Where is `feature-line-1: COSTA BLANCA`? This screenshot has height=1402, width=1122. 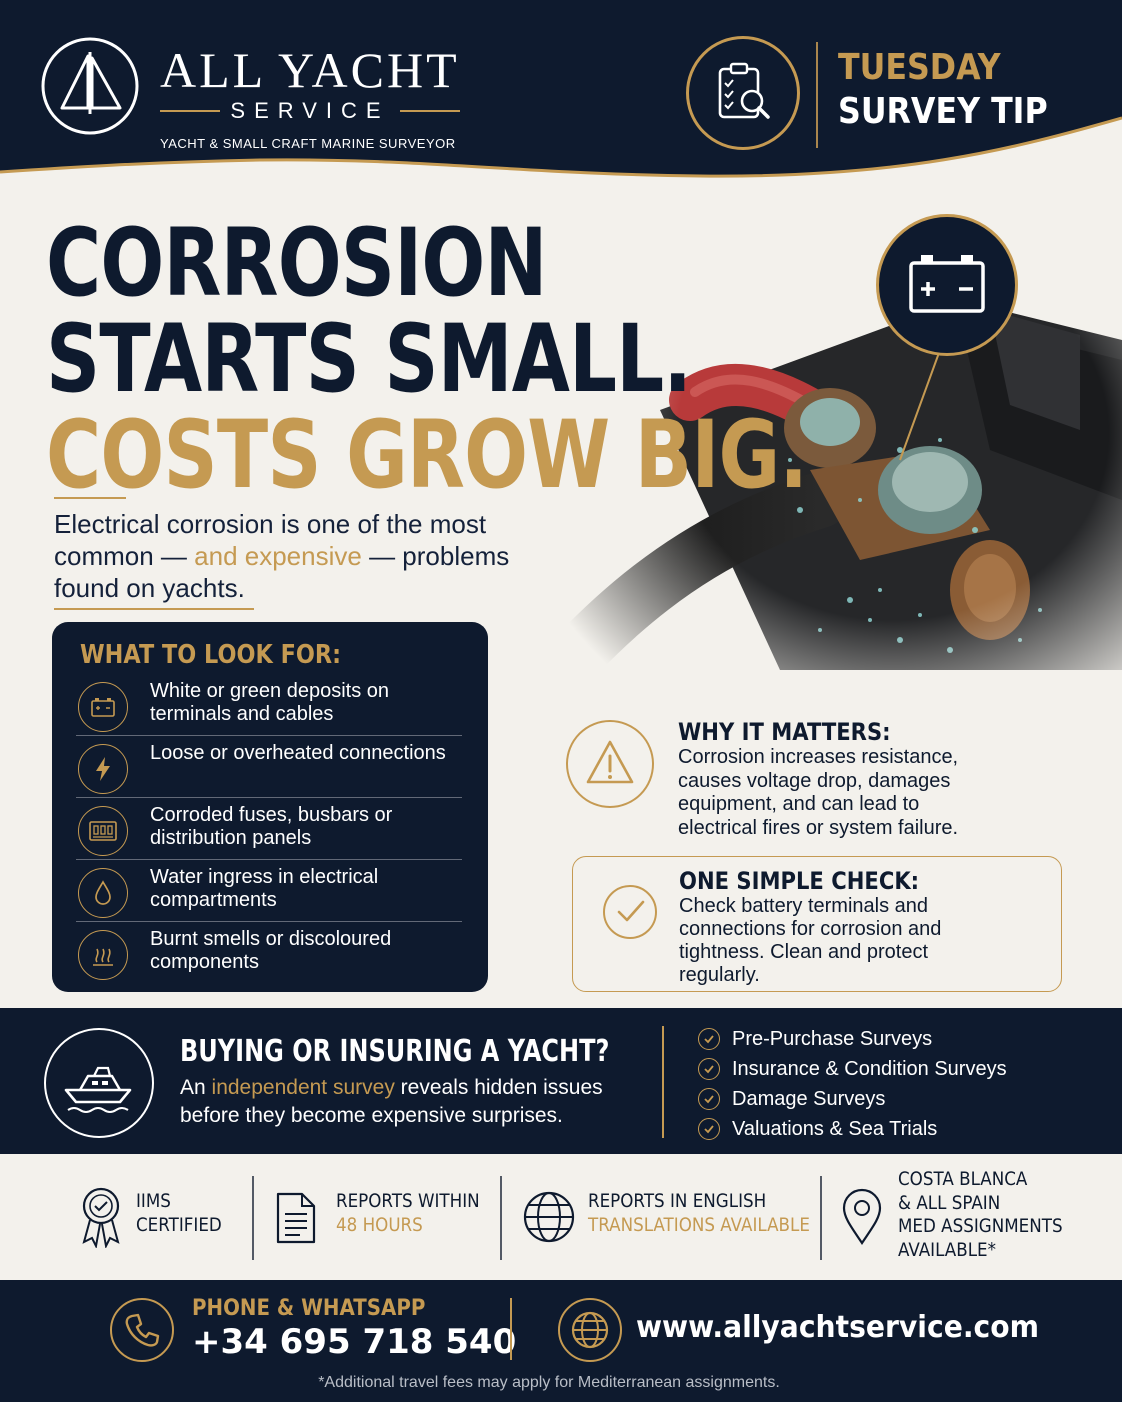 feature-line-1: COSTA BLANCA is located at coordinates (963, 1179).